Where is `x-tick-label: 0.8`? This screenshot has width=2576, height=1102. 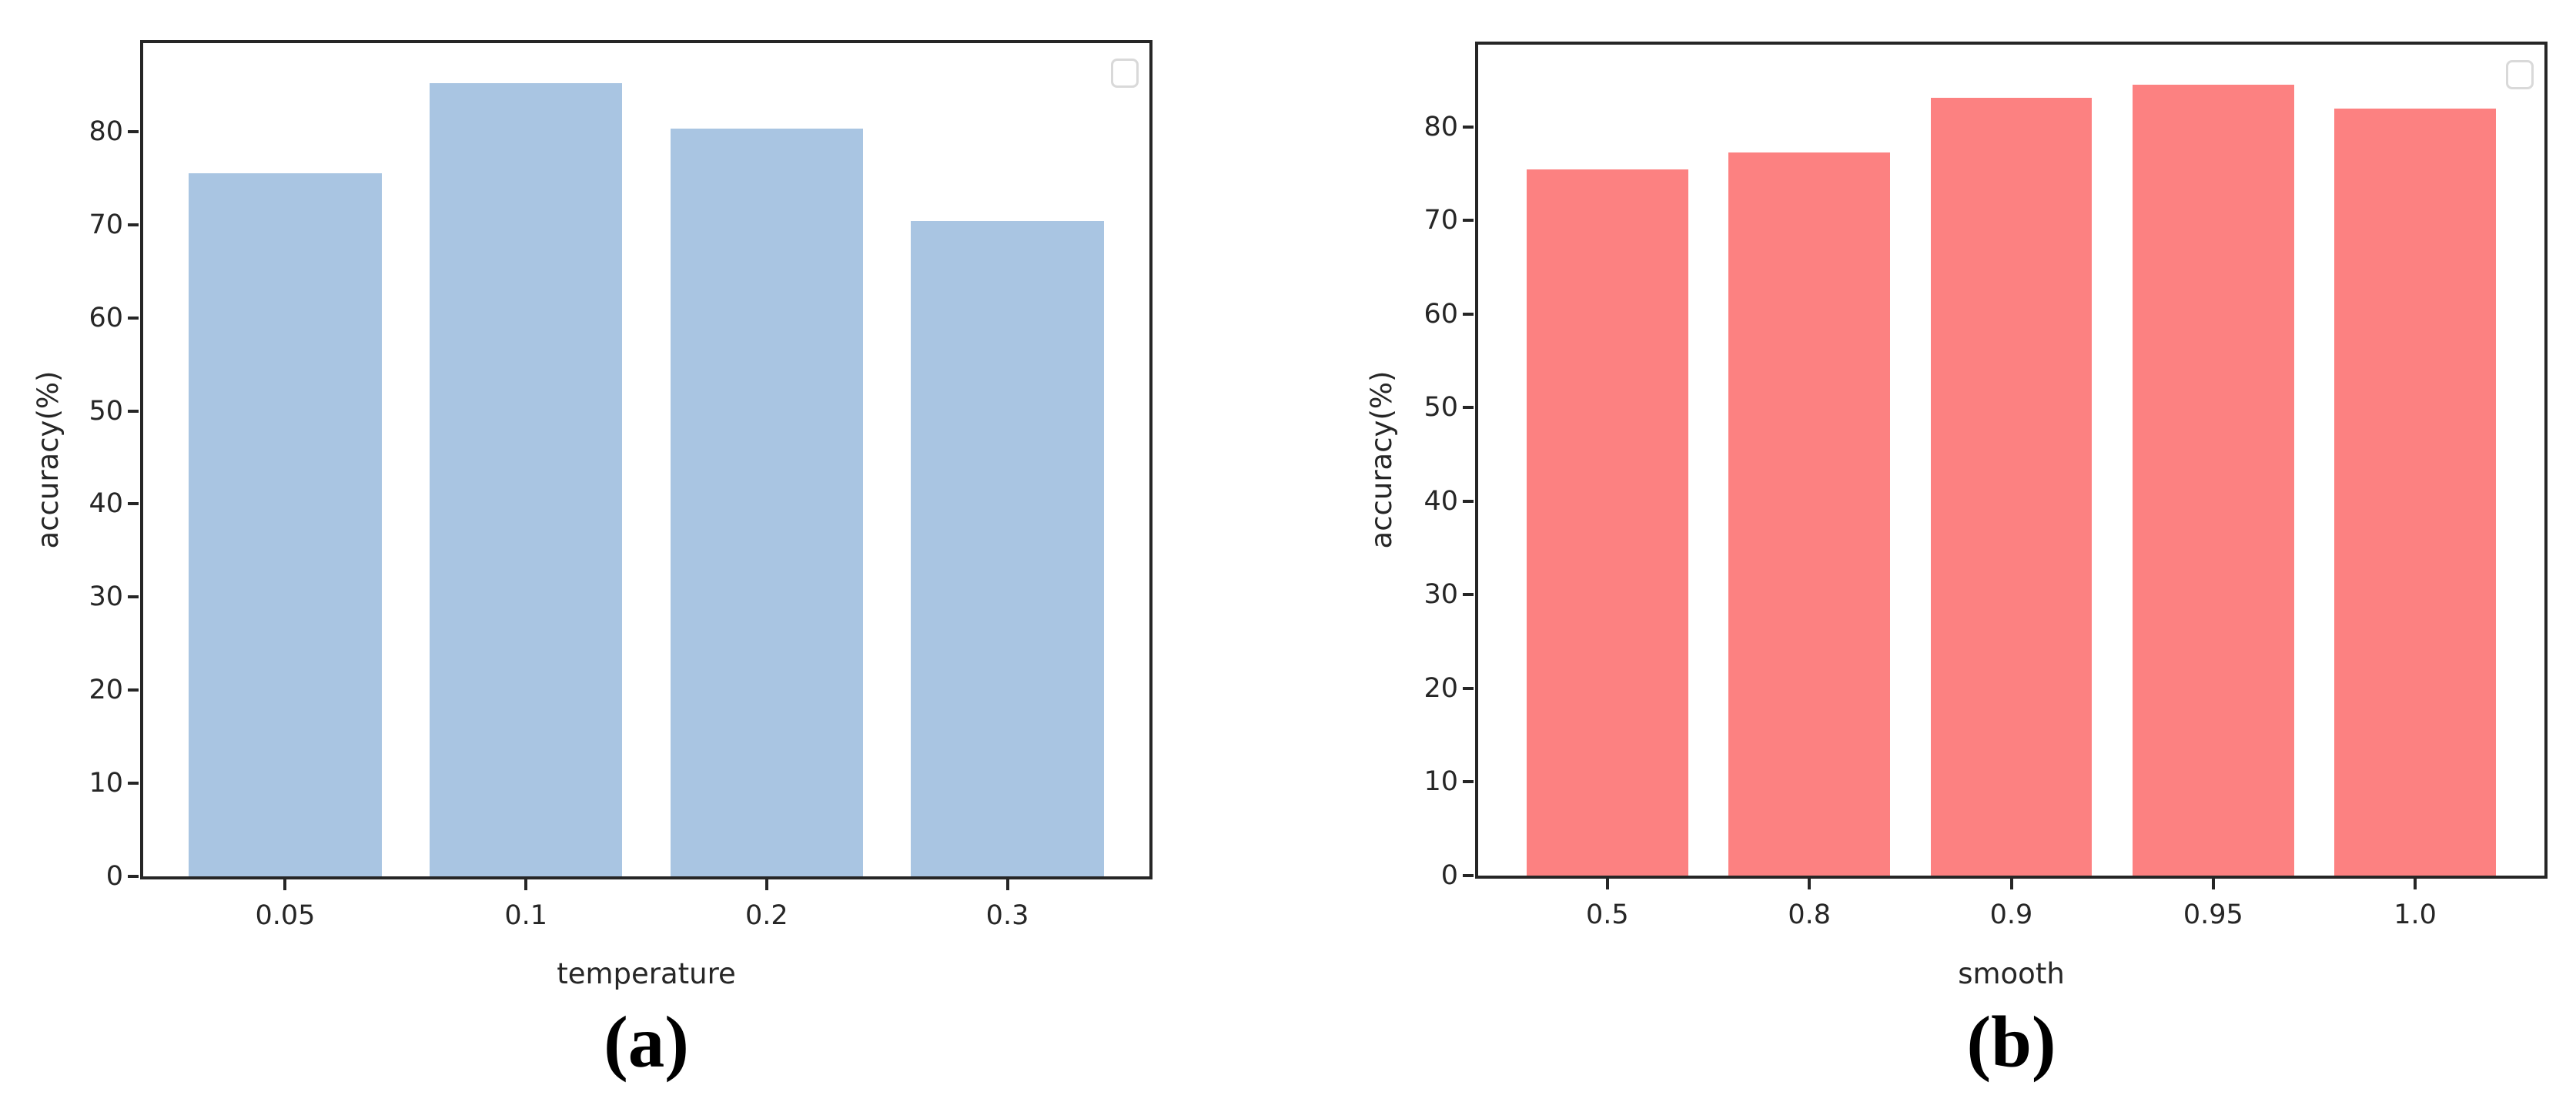
x-tick-label: 0.8 is located at coordinates (1810, 914).